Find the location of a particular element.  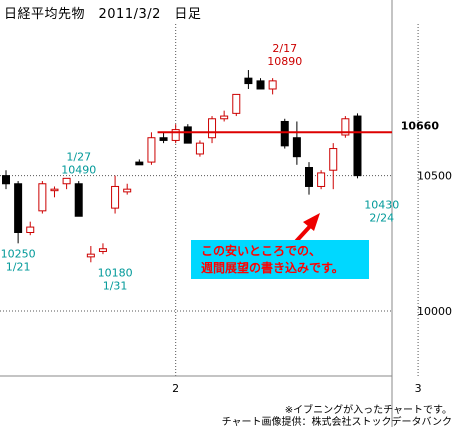

x-tick-label: 2 is located at coordinates (175, 388).